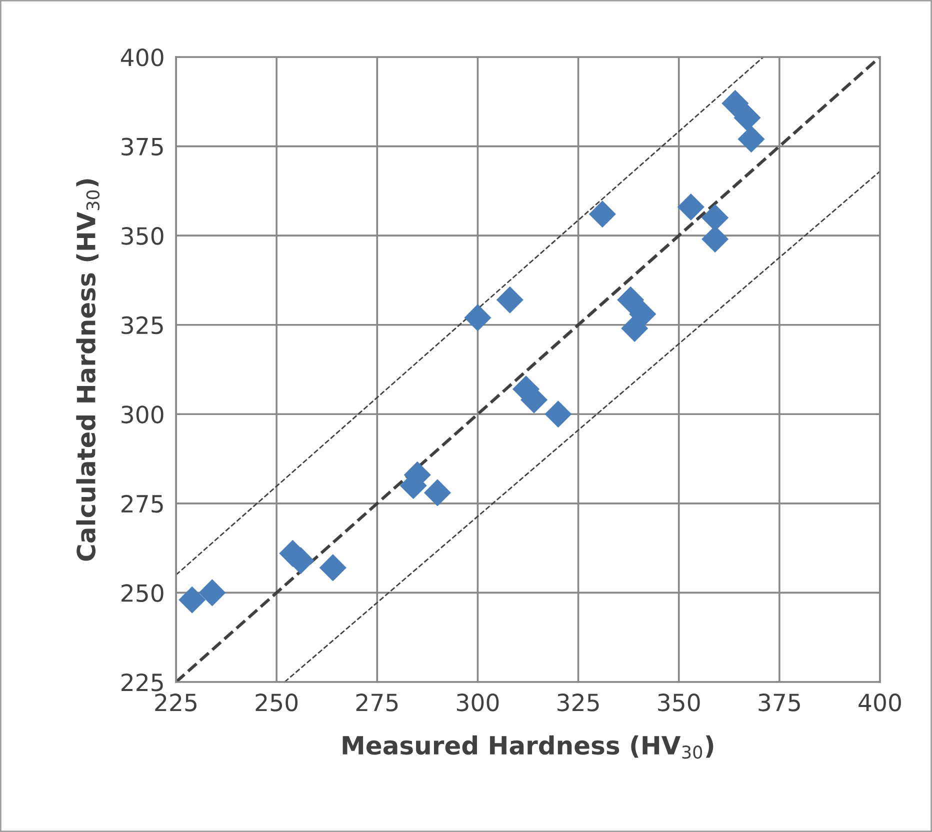 The image size is (932, 832). I want to click on y-tick-label: 375, so click(142, 147).